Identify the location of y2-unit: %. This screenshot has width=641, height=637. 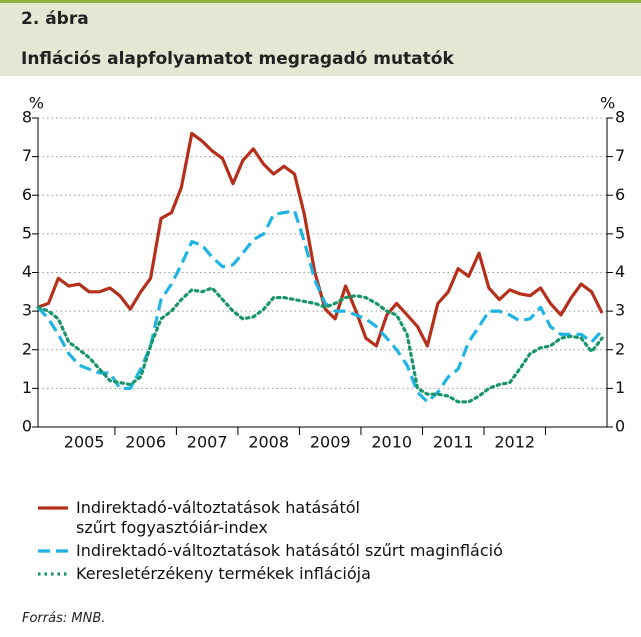
(607, 103).